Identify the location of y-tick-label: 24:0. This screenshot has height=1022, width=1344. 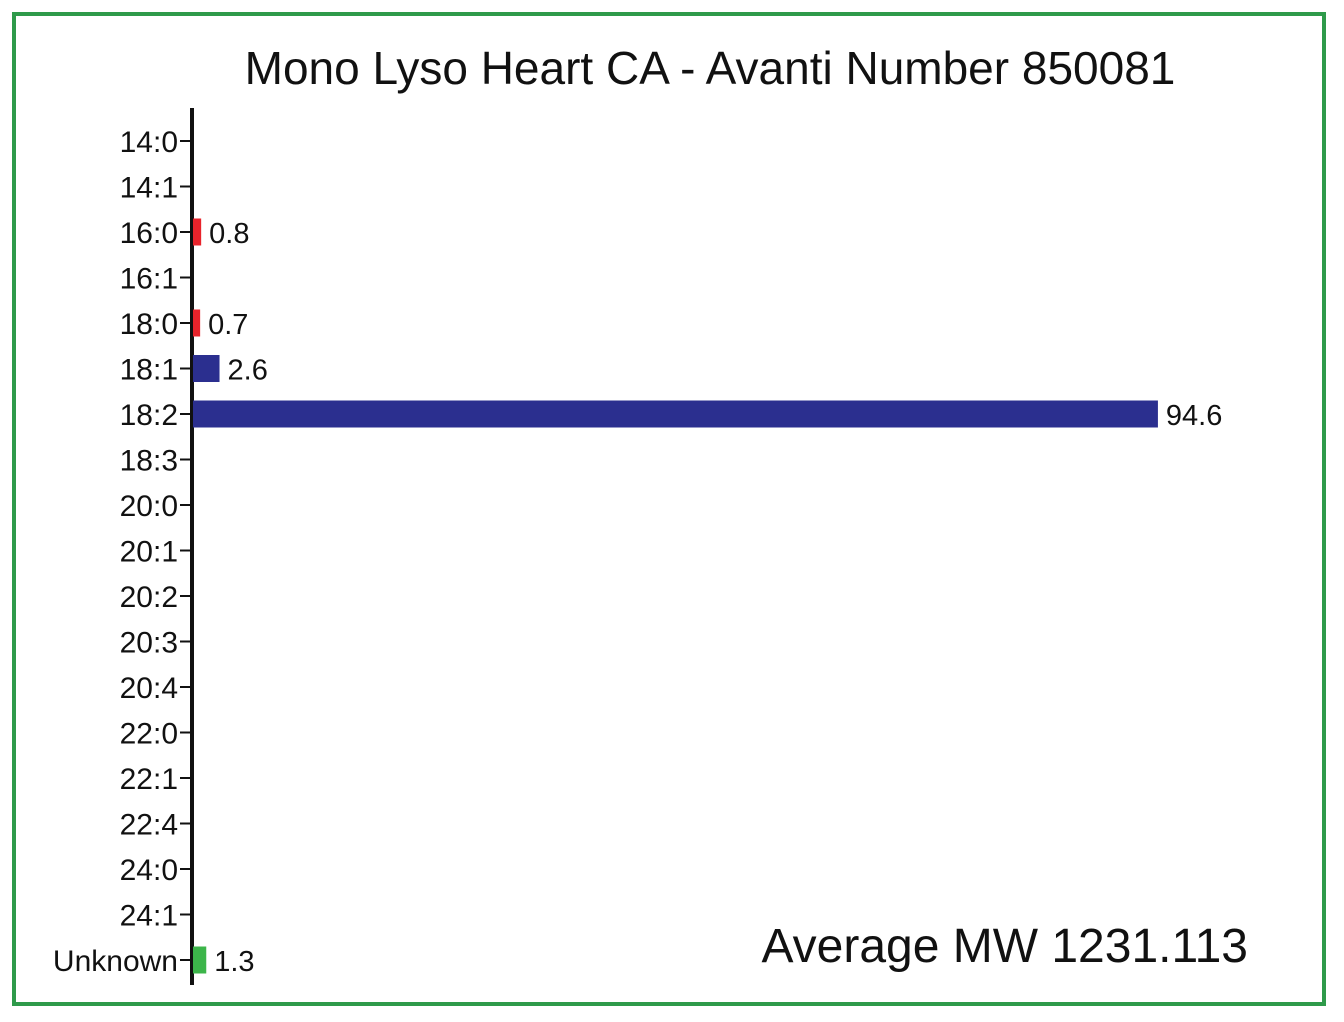
(149, 870).